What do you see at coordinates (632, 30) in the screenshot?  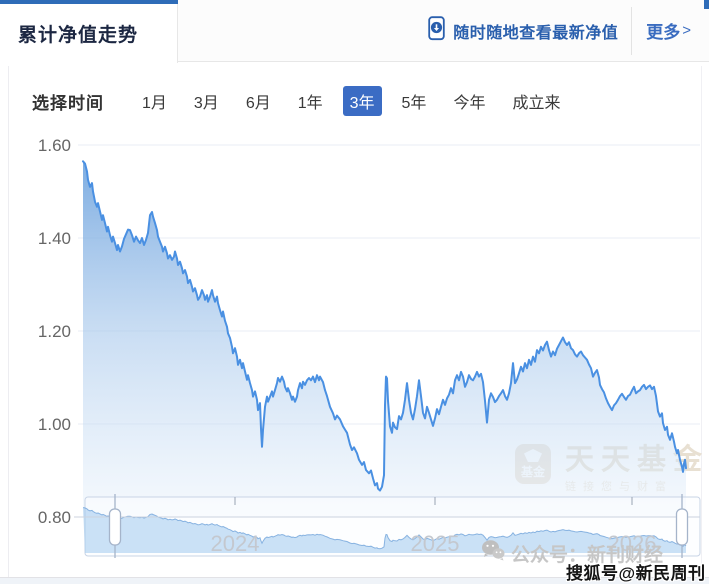 I see `header-divider` at bounding box center [632, 30].